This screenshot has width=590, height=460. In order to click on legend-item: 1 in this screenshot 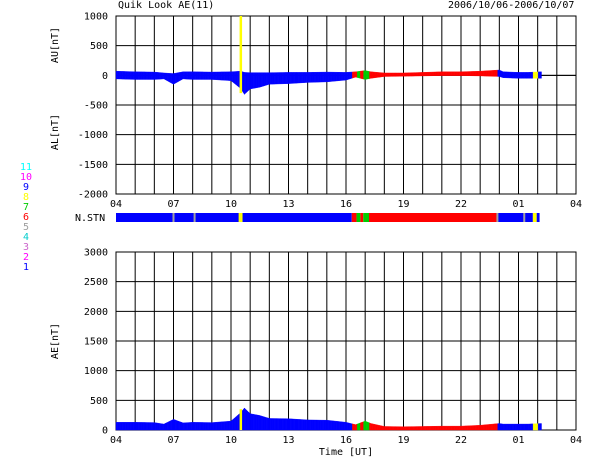, I will do `click(26, 267)`.